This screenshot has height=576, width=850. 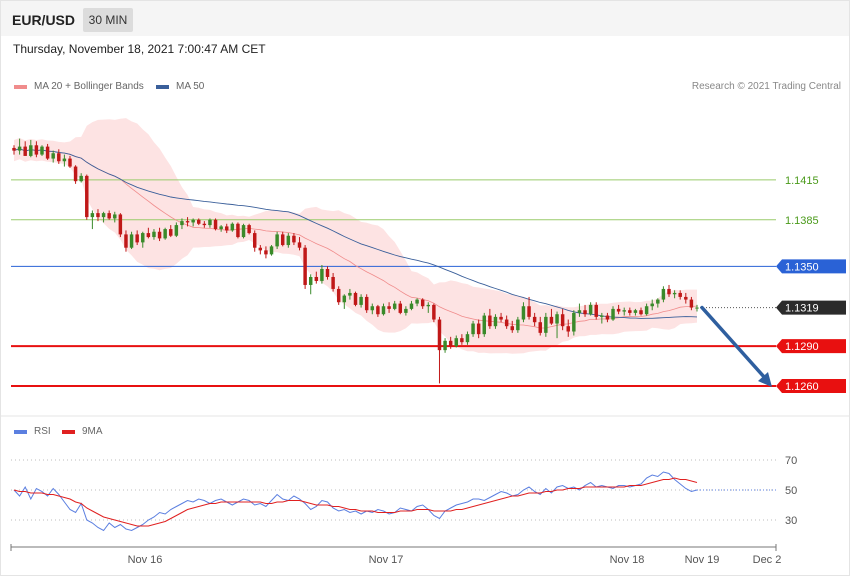 What do you see at coordinates (791, 491) in the screenshot?
I see `rsi-tick-label: 50` at bounding box center [791, 491].